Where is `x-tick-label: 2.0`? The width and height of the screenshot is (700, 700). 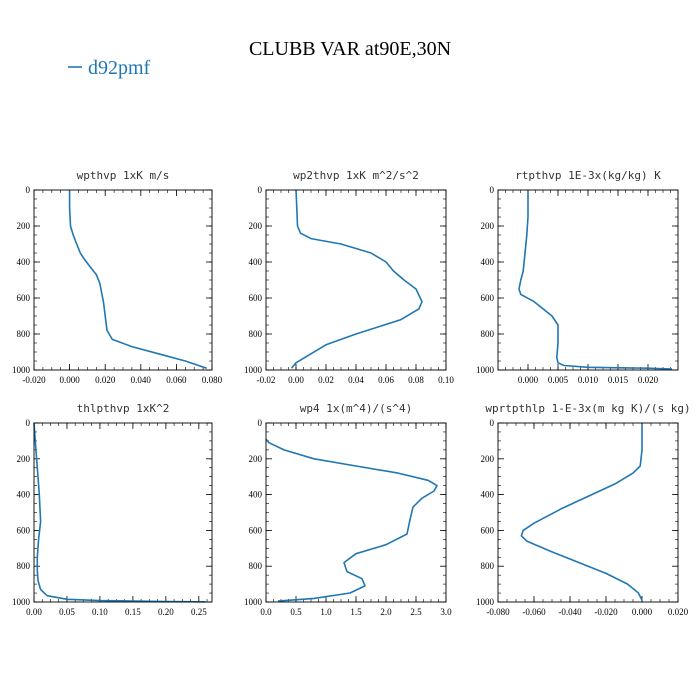 x-tick-label: 2.0 is located at coordinates (386, 612).